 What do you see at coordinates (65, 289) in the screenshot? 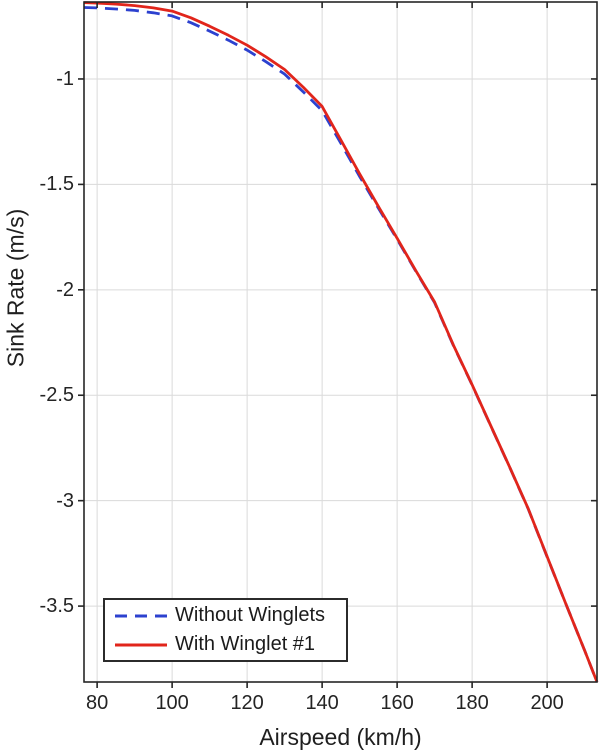
I see `y-tick-label: -2` at bounding box center [65, 289].